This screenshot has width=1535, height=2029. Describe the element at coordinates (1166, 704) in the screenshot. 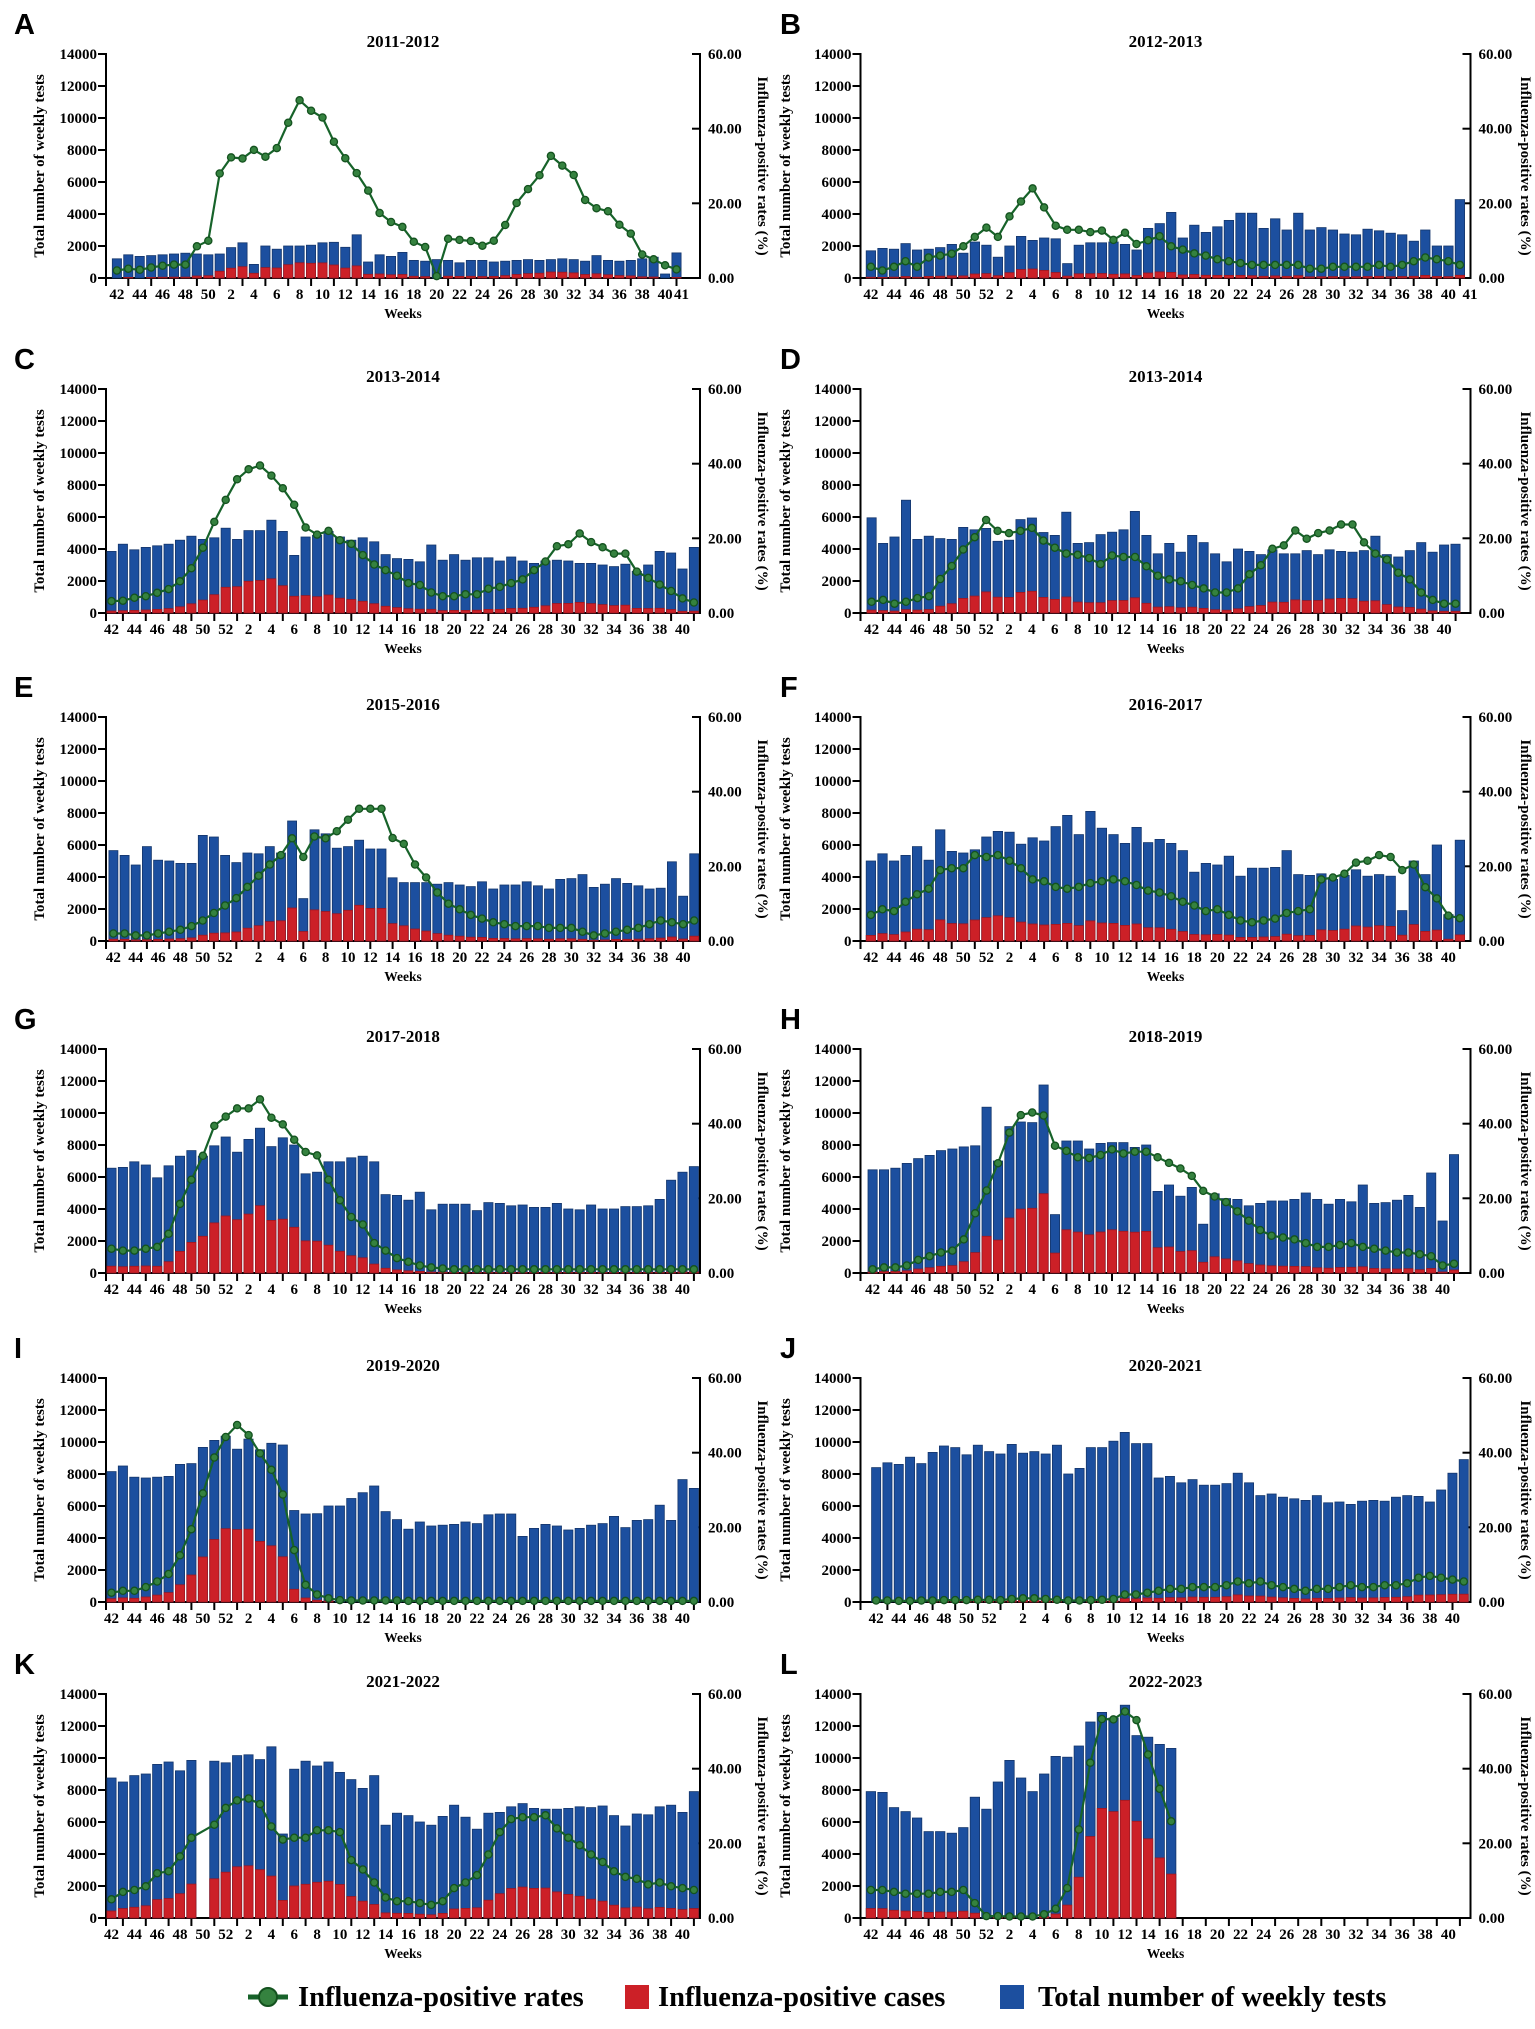

I see `svg-text: 2016-2017` at that location.